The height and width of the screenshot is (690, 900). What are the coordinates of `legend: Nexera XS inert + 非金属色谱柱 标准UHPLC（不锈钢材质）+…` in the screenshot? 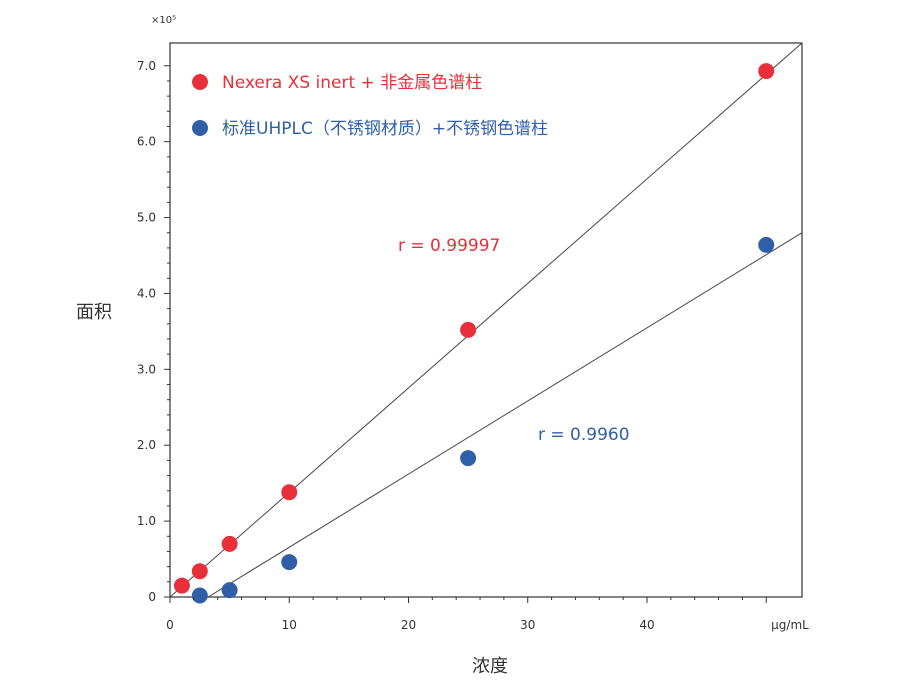 It's located at (370, 106).